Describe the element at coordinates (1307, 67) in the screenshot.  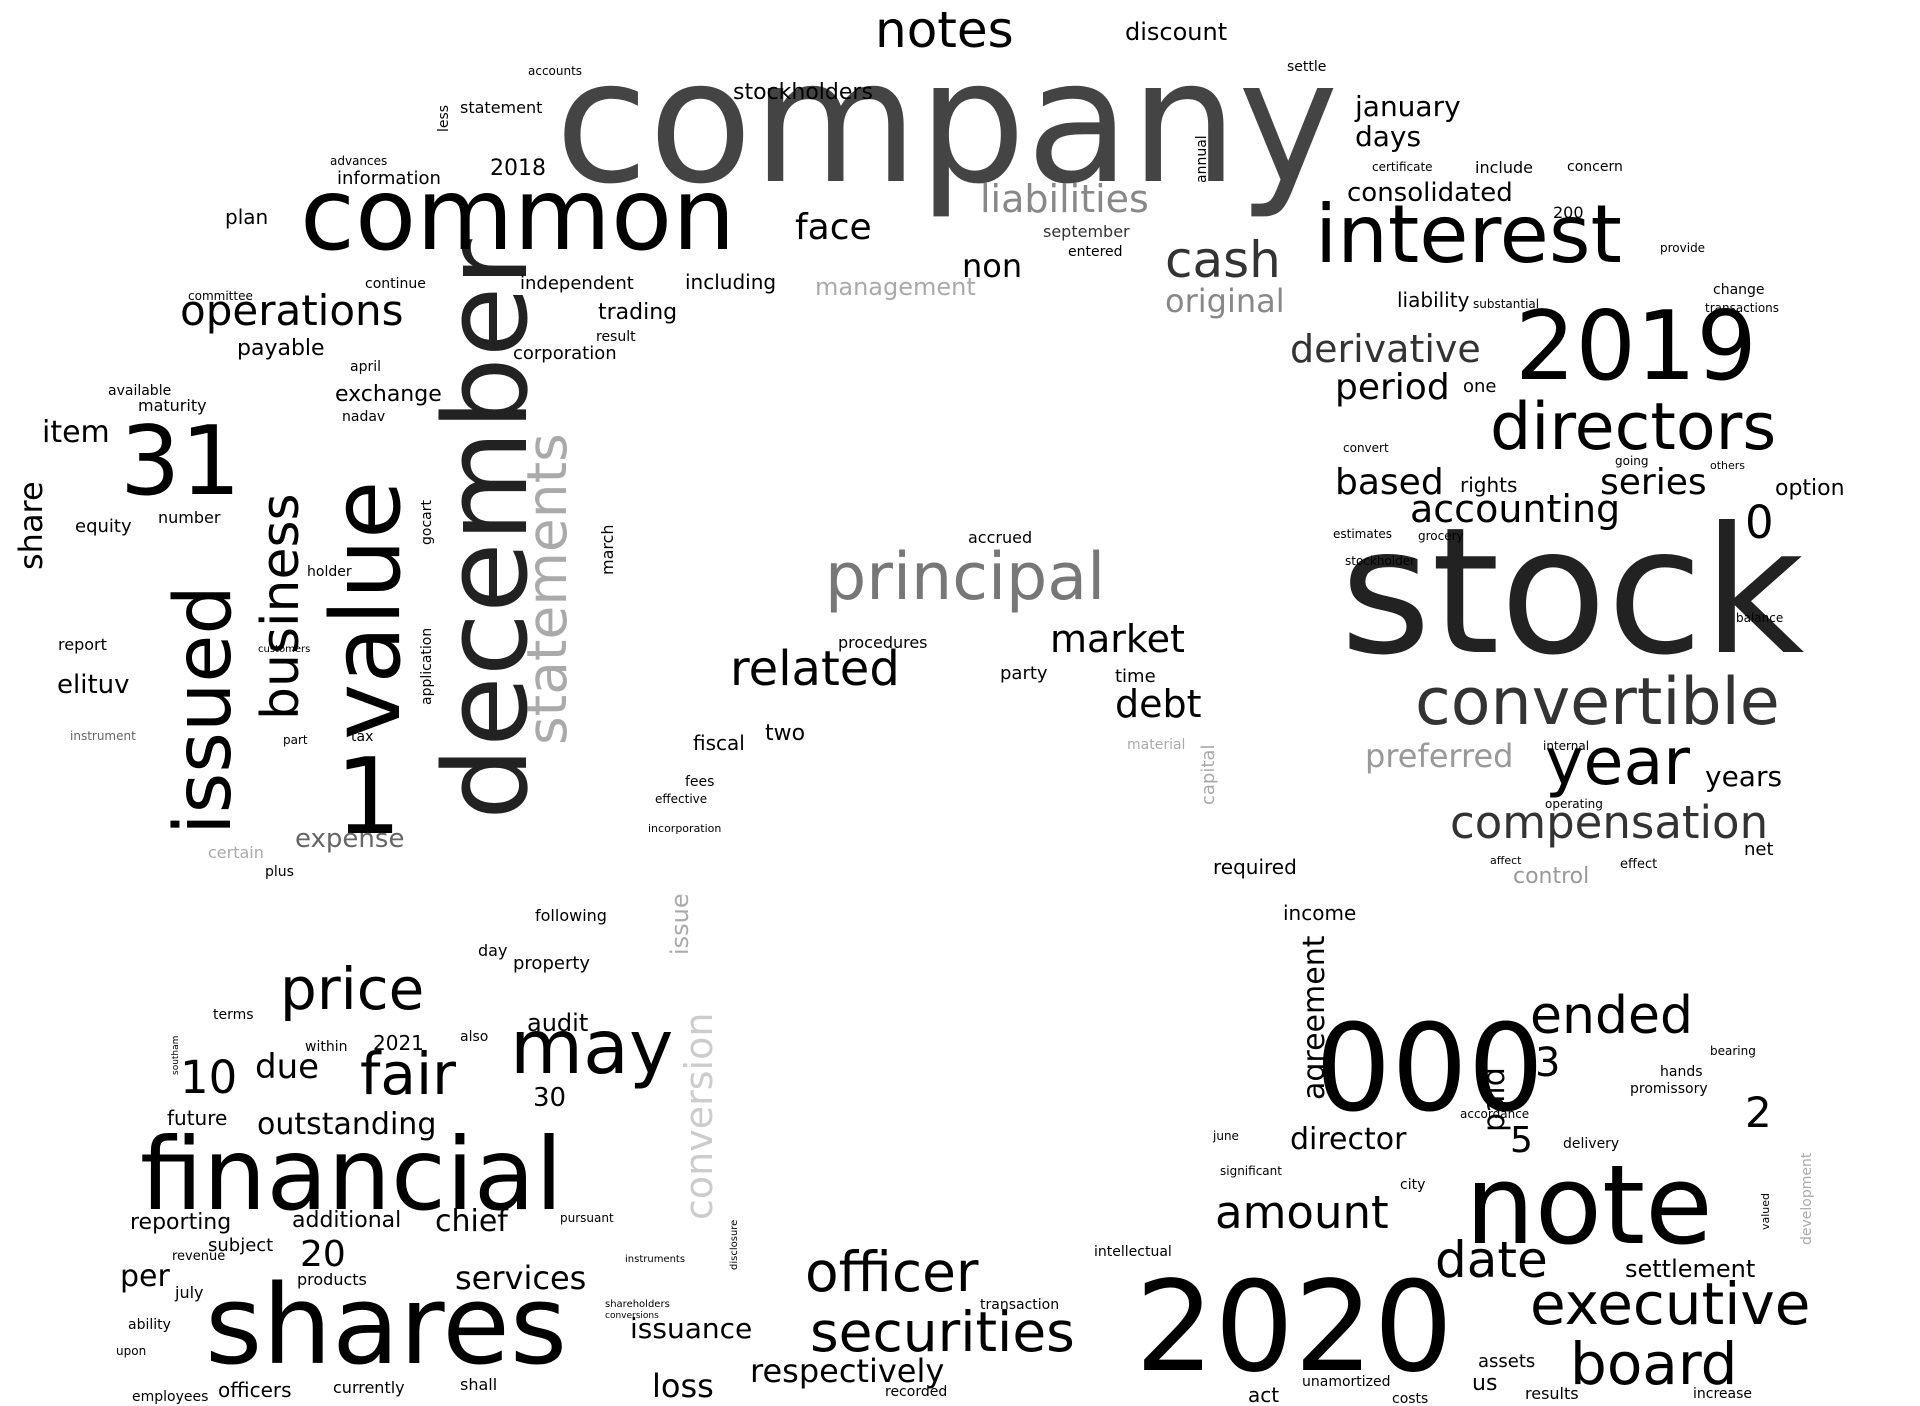
I see `cloud-word-settle: settle` at that location.